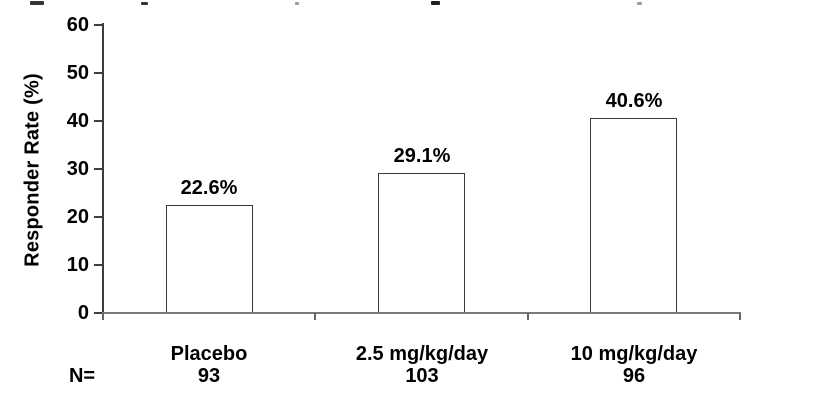  I want to click on category-label-block: 2.5 mg/kg/day 103, so click(422, 365).